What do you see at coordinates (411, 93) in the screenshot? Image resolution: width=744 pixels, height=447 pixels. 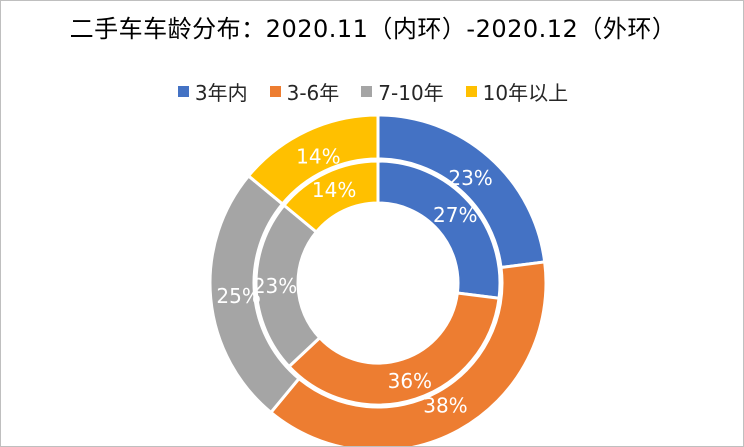 I see `legend-label: 7-10年` at bounding box center [411, 93].